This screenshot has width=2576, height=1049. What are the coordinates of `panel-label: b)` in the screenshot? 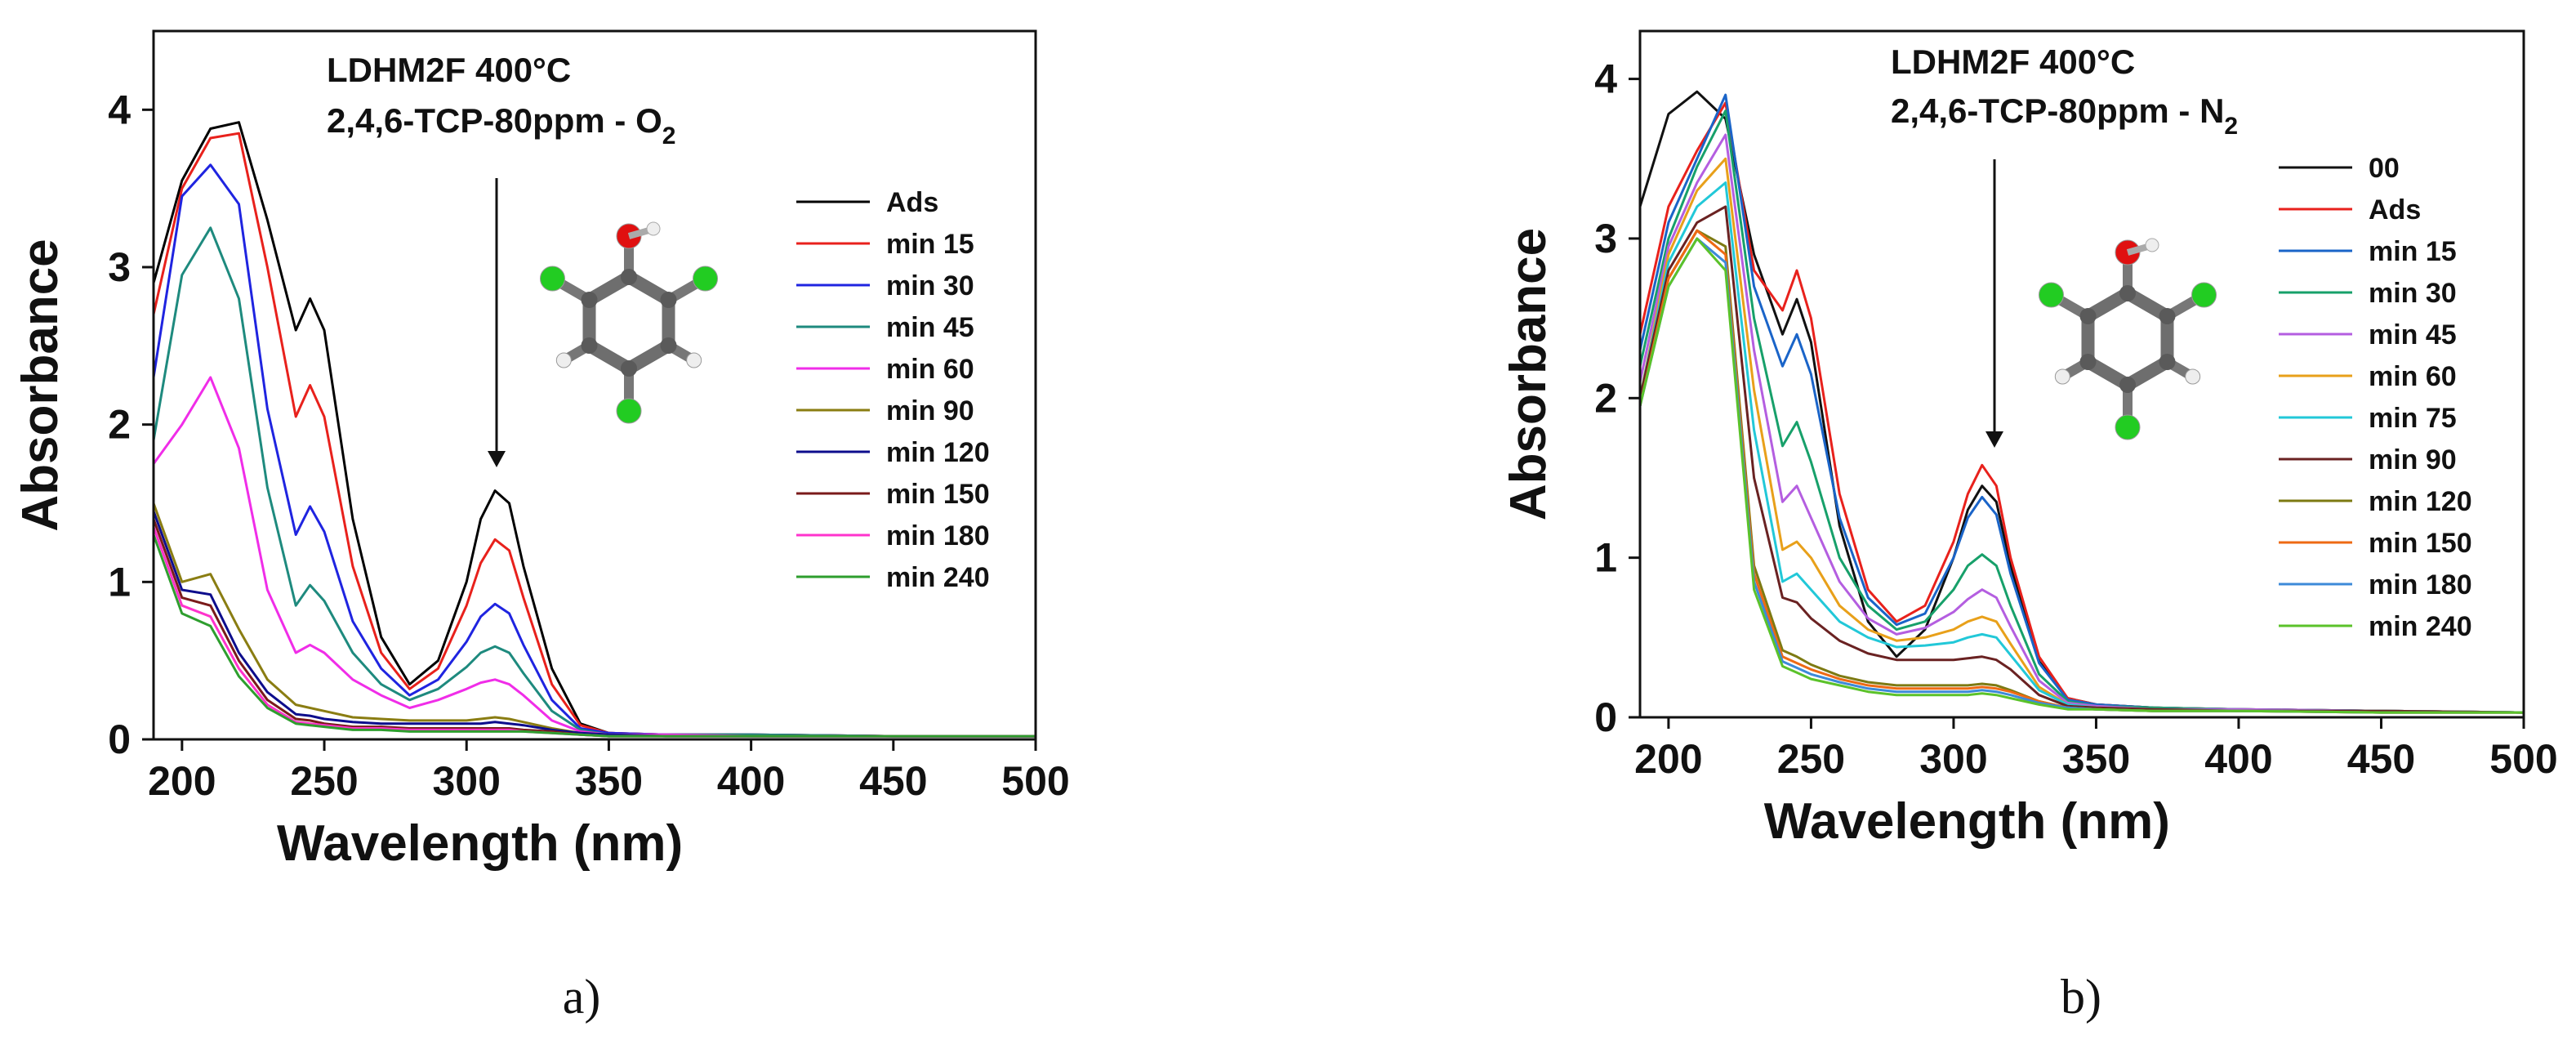 It's located at (2081, 997).